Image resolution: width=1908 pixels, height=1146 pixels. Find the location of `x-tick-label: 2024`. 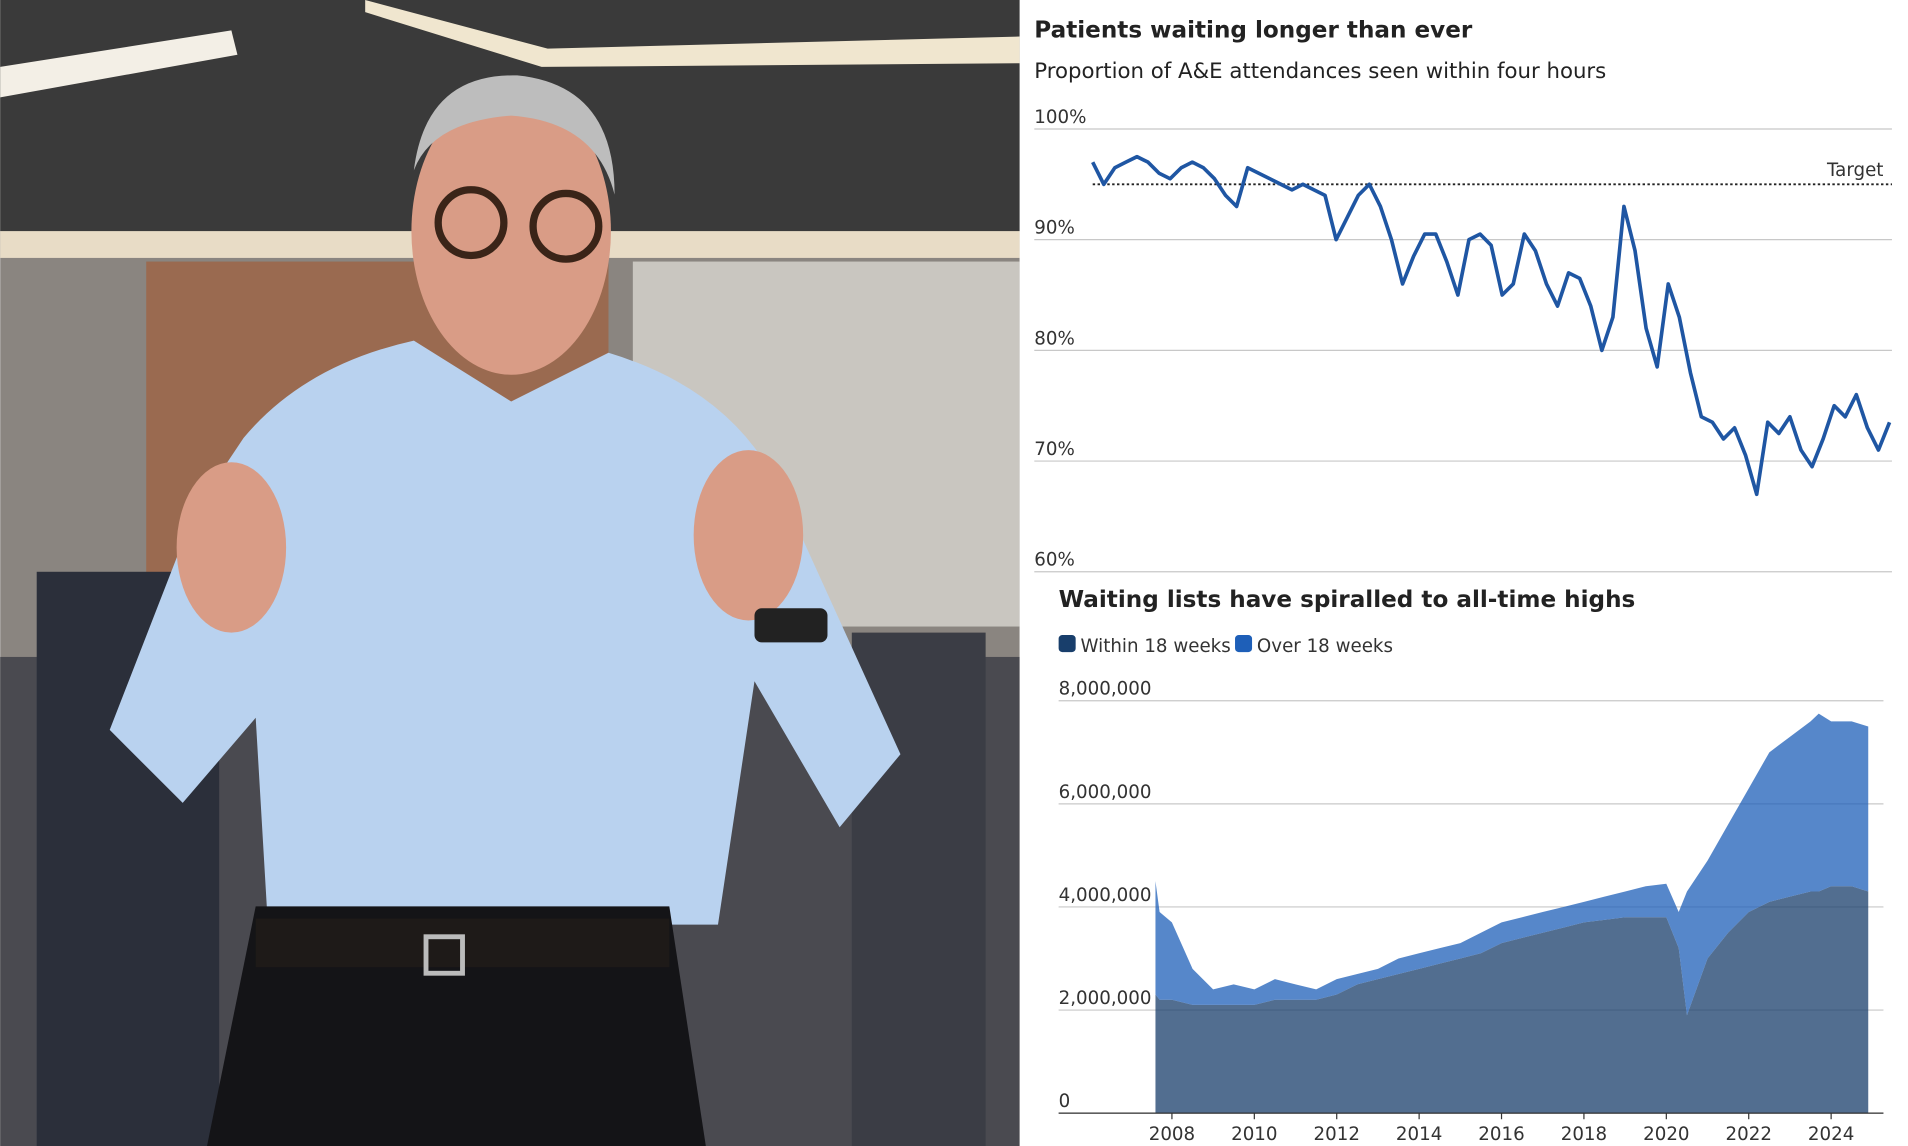

x-tick-label: 2024 is located at coordinates (1831, 1134).